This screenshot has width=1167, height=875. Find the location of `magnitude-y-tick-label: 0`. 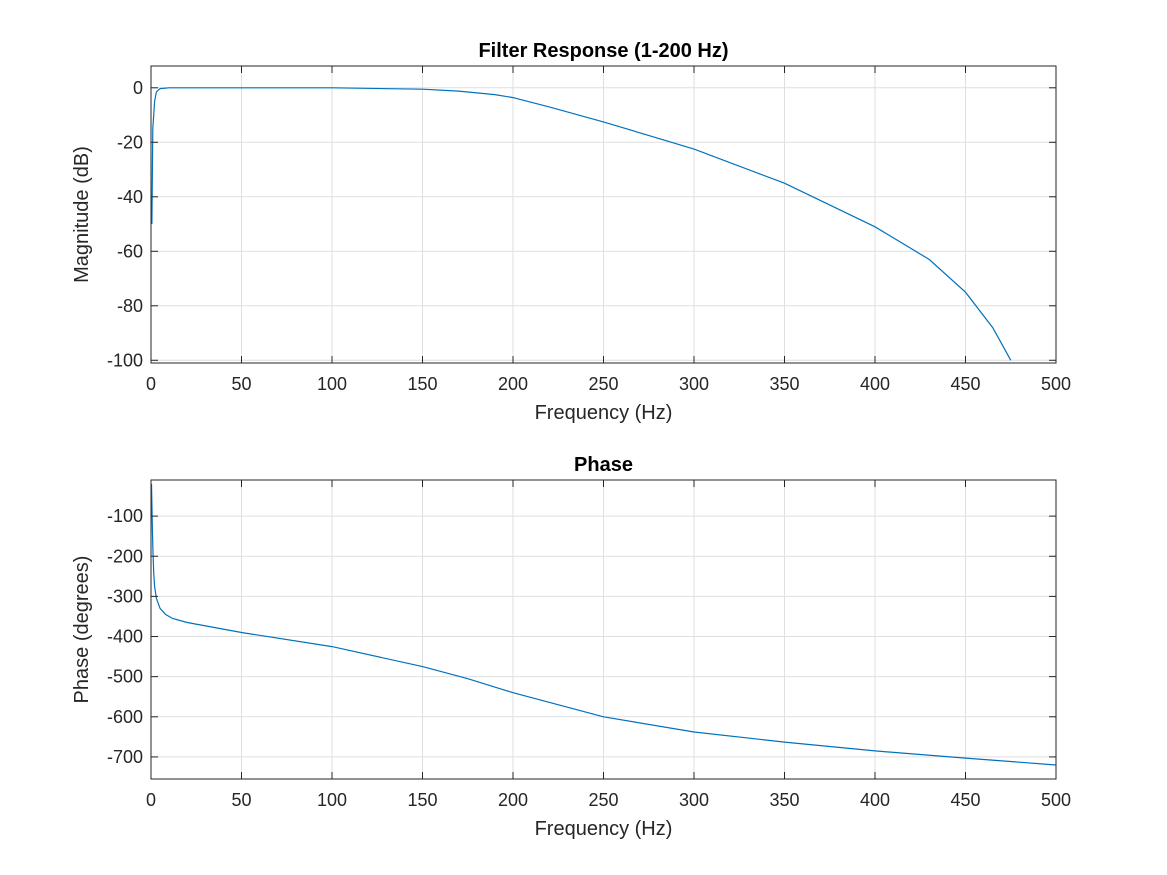

magnitude-y-tick-label: 0 is located at coordinates (138, 88).